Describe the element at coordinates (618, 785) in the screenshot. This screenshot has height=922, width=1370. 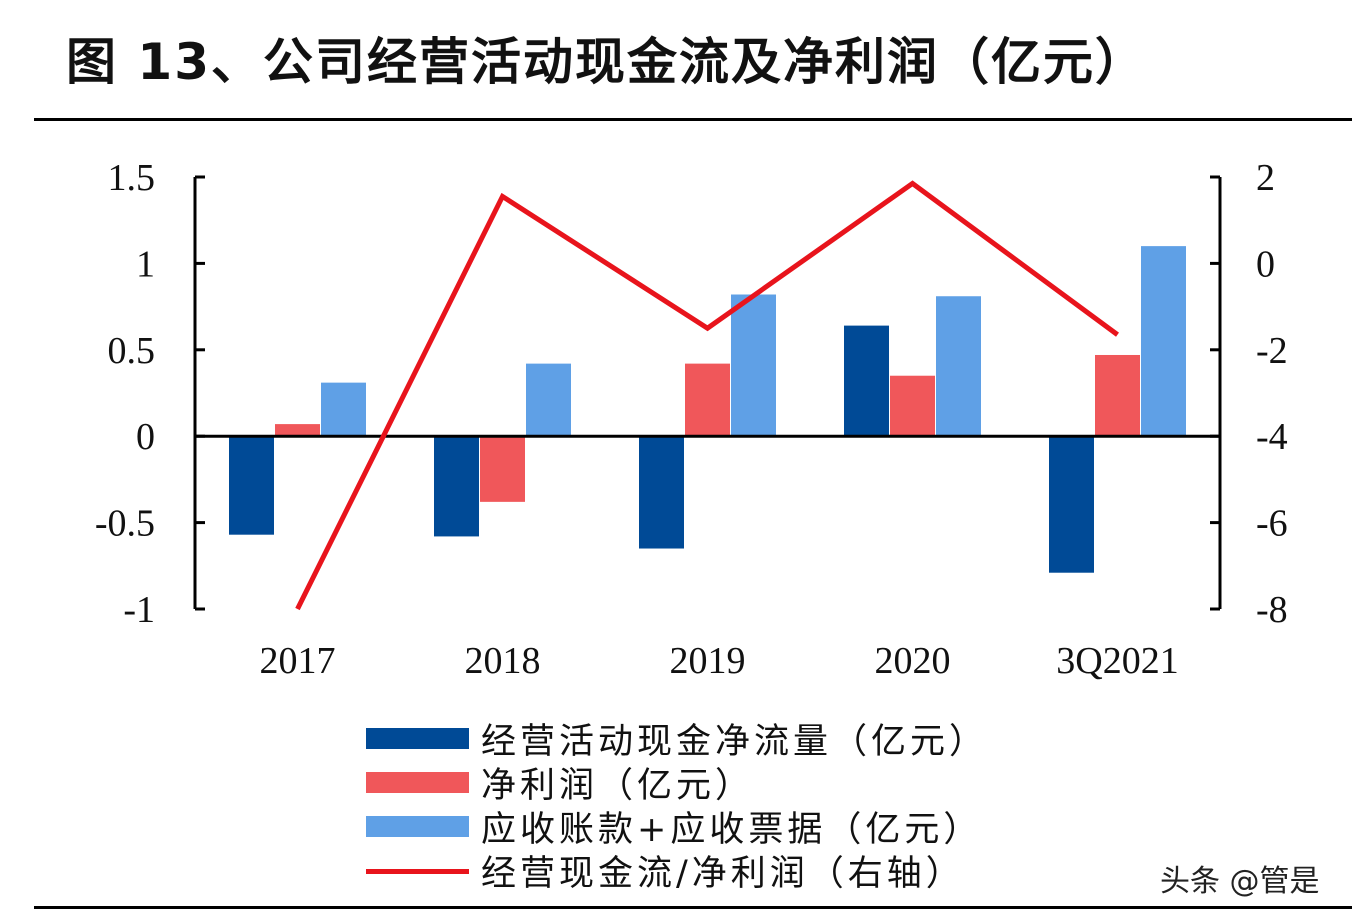
I see `legend-label-net-profit: 净利润（亿元）` at that location.